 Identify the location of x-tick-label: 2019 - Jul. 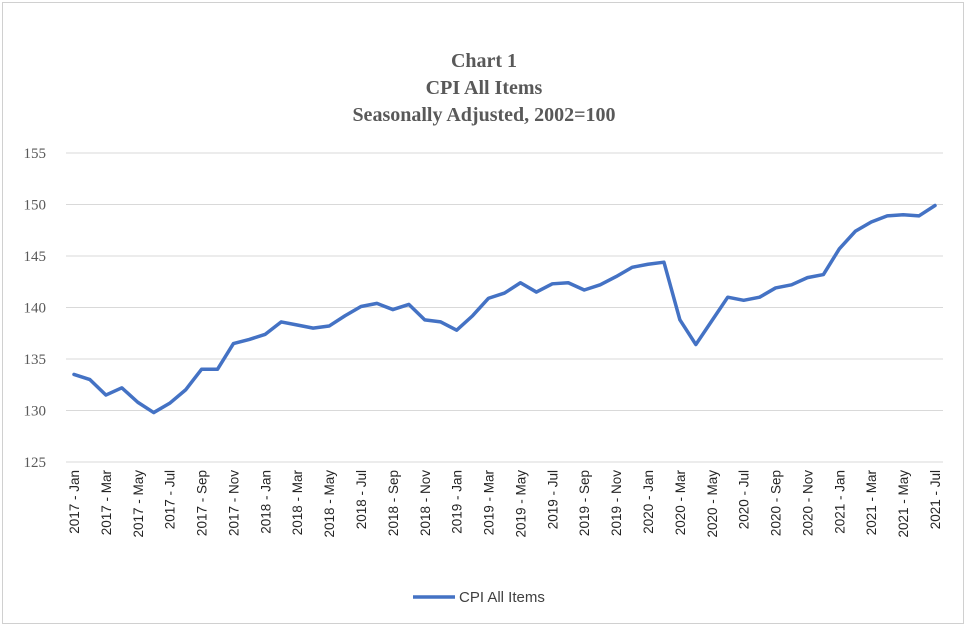
(552, 499).